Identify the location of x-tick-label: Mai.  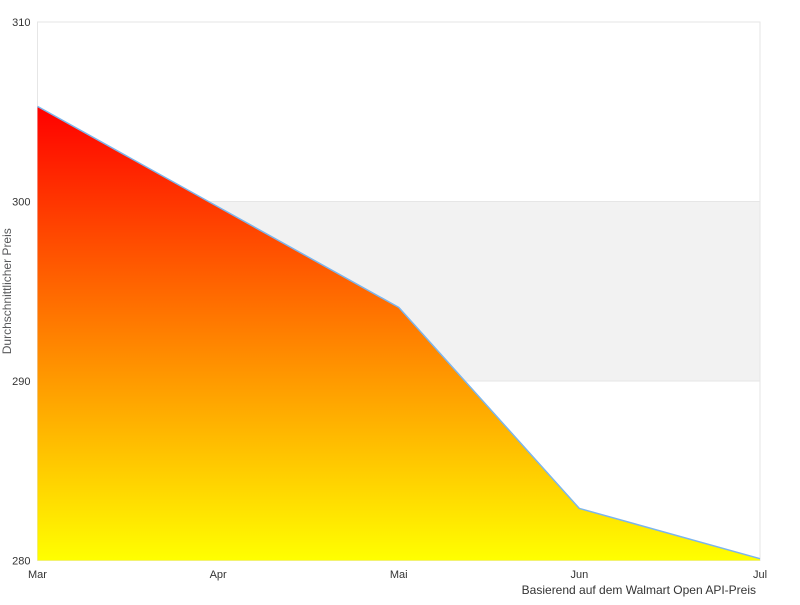
(399, 575).